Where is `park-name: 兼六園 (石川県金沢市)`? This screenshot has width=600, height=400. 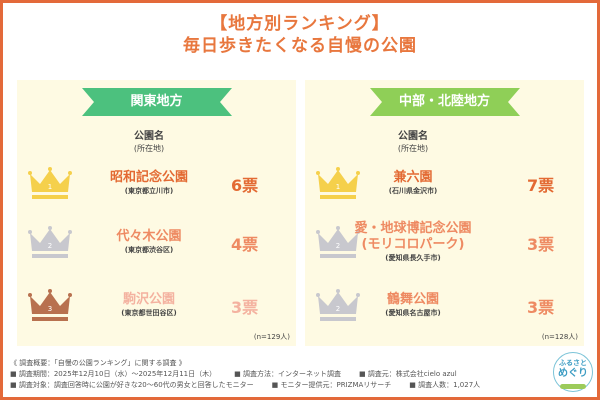
park-name: 兼六園 (石川県金沢市) is located at coordinates (413, 183).